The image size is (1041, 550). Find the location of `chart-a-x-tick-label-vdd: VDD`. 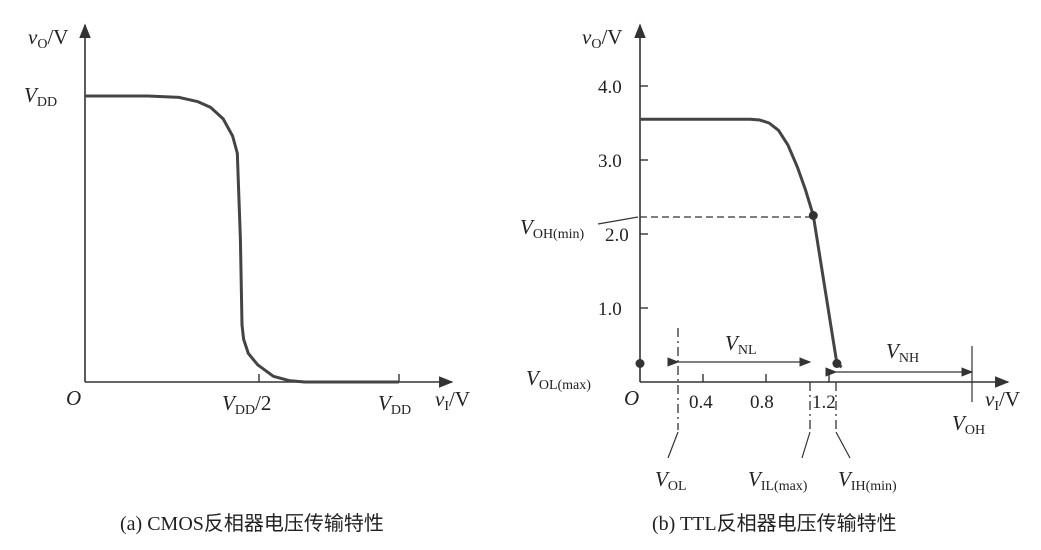

chart-a-x-tick-label-vdd: VDD is located at coordinates (394, 404).